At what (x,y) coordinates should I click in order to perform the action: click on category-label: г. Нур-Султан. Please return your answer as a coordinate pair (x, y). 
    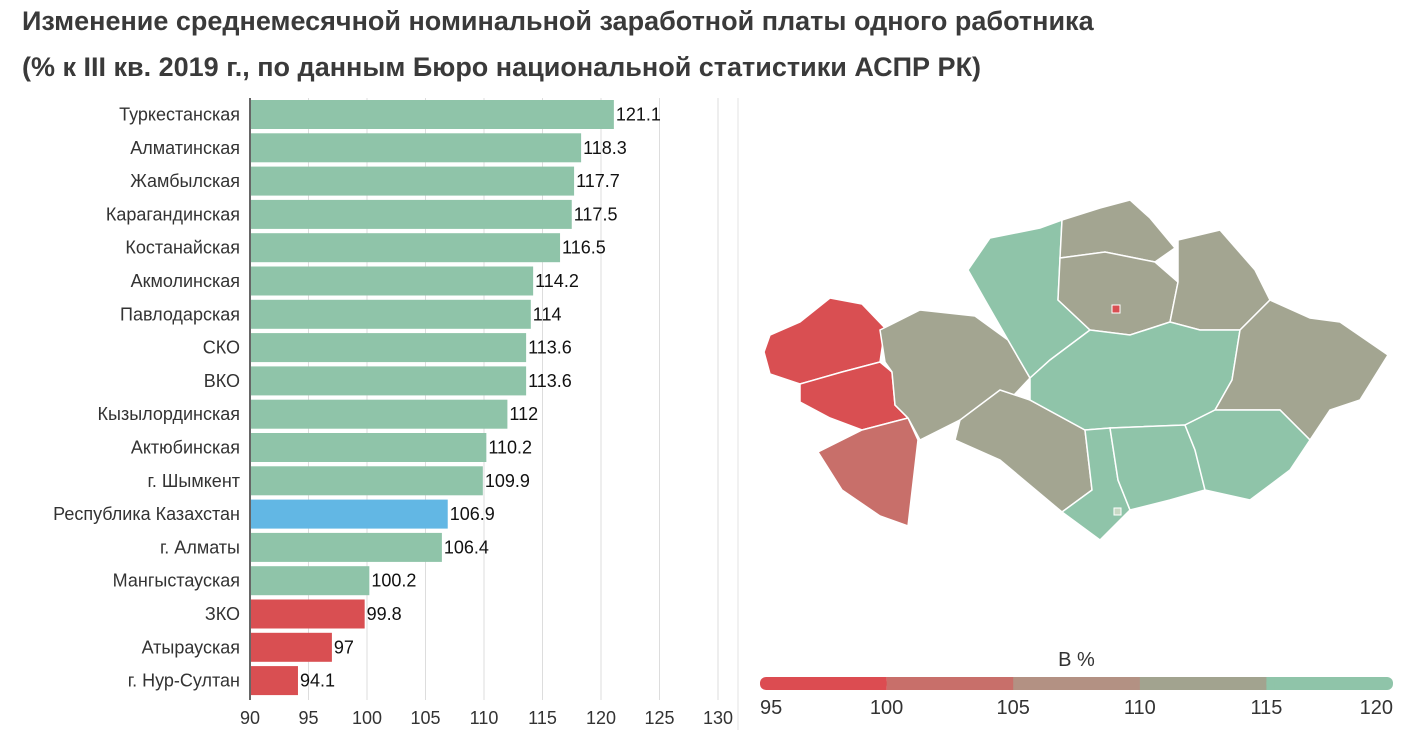
    Looking at the image, I should click on (184, 681).